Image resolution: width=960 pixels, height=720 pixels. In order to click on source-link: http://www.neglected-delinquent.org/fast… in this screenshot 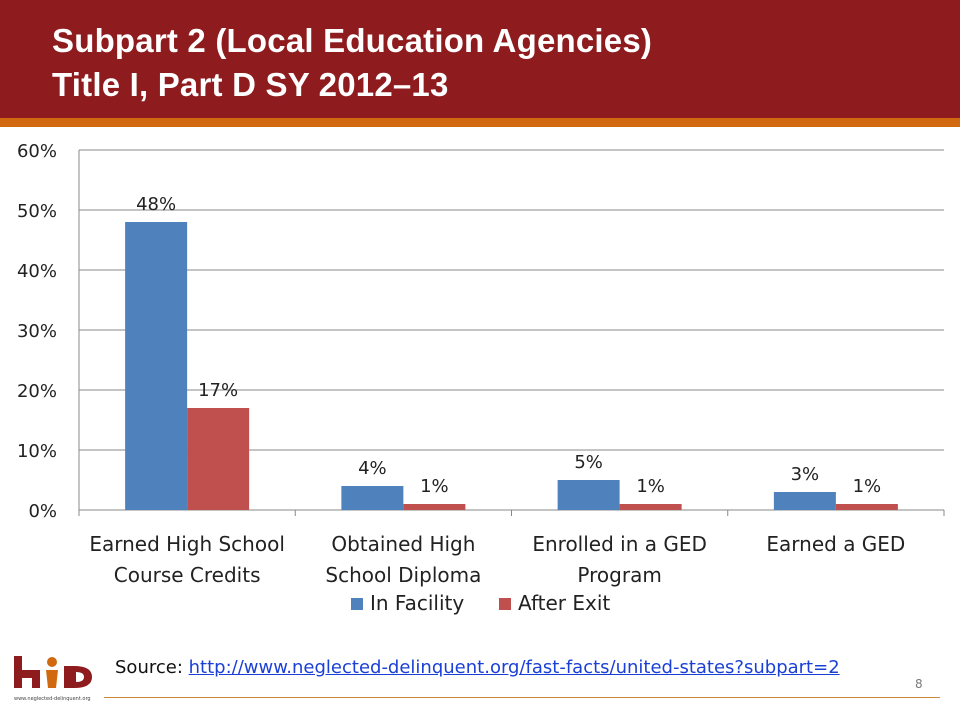, I will do `click(514, 667)`.